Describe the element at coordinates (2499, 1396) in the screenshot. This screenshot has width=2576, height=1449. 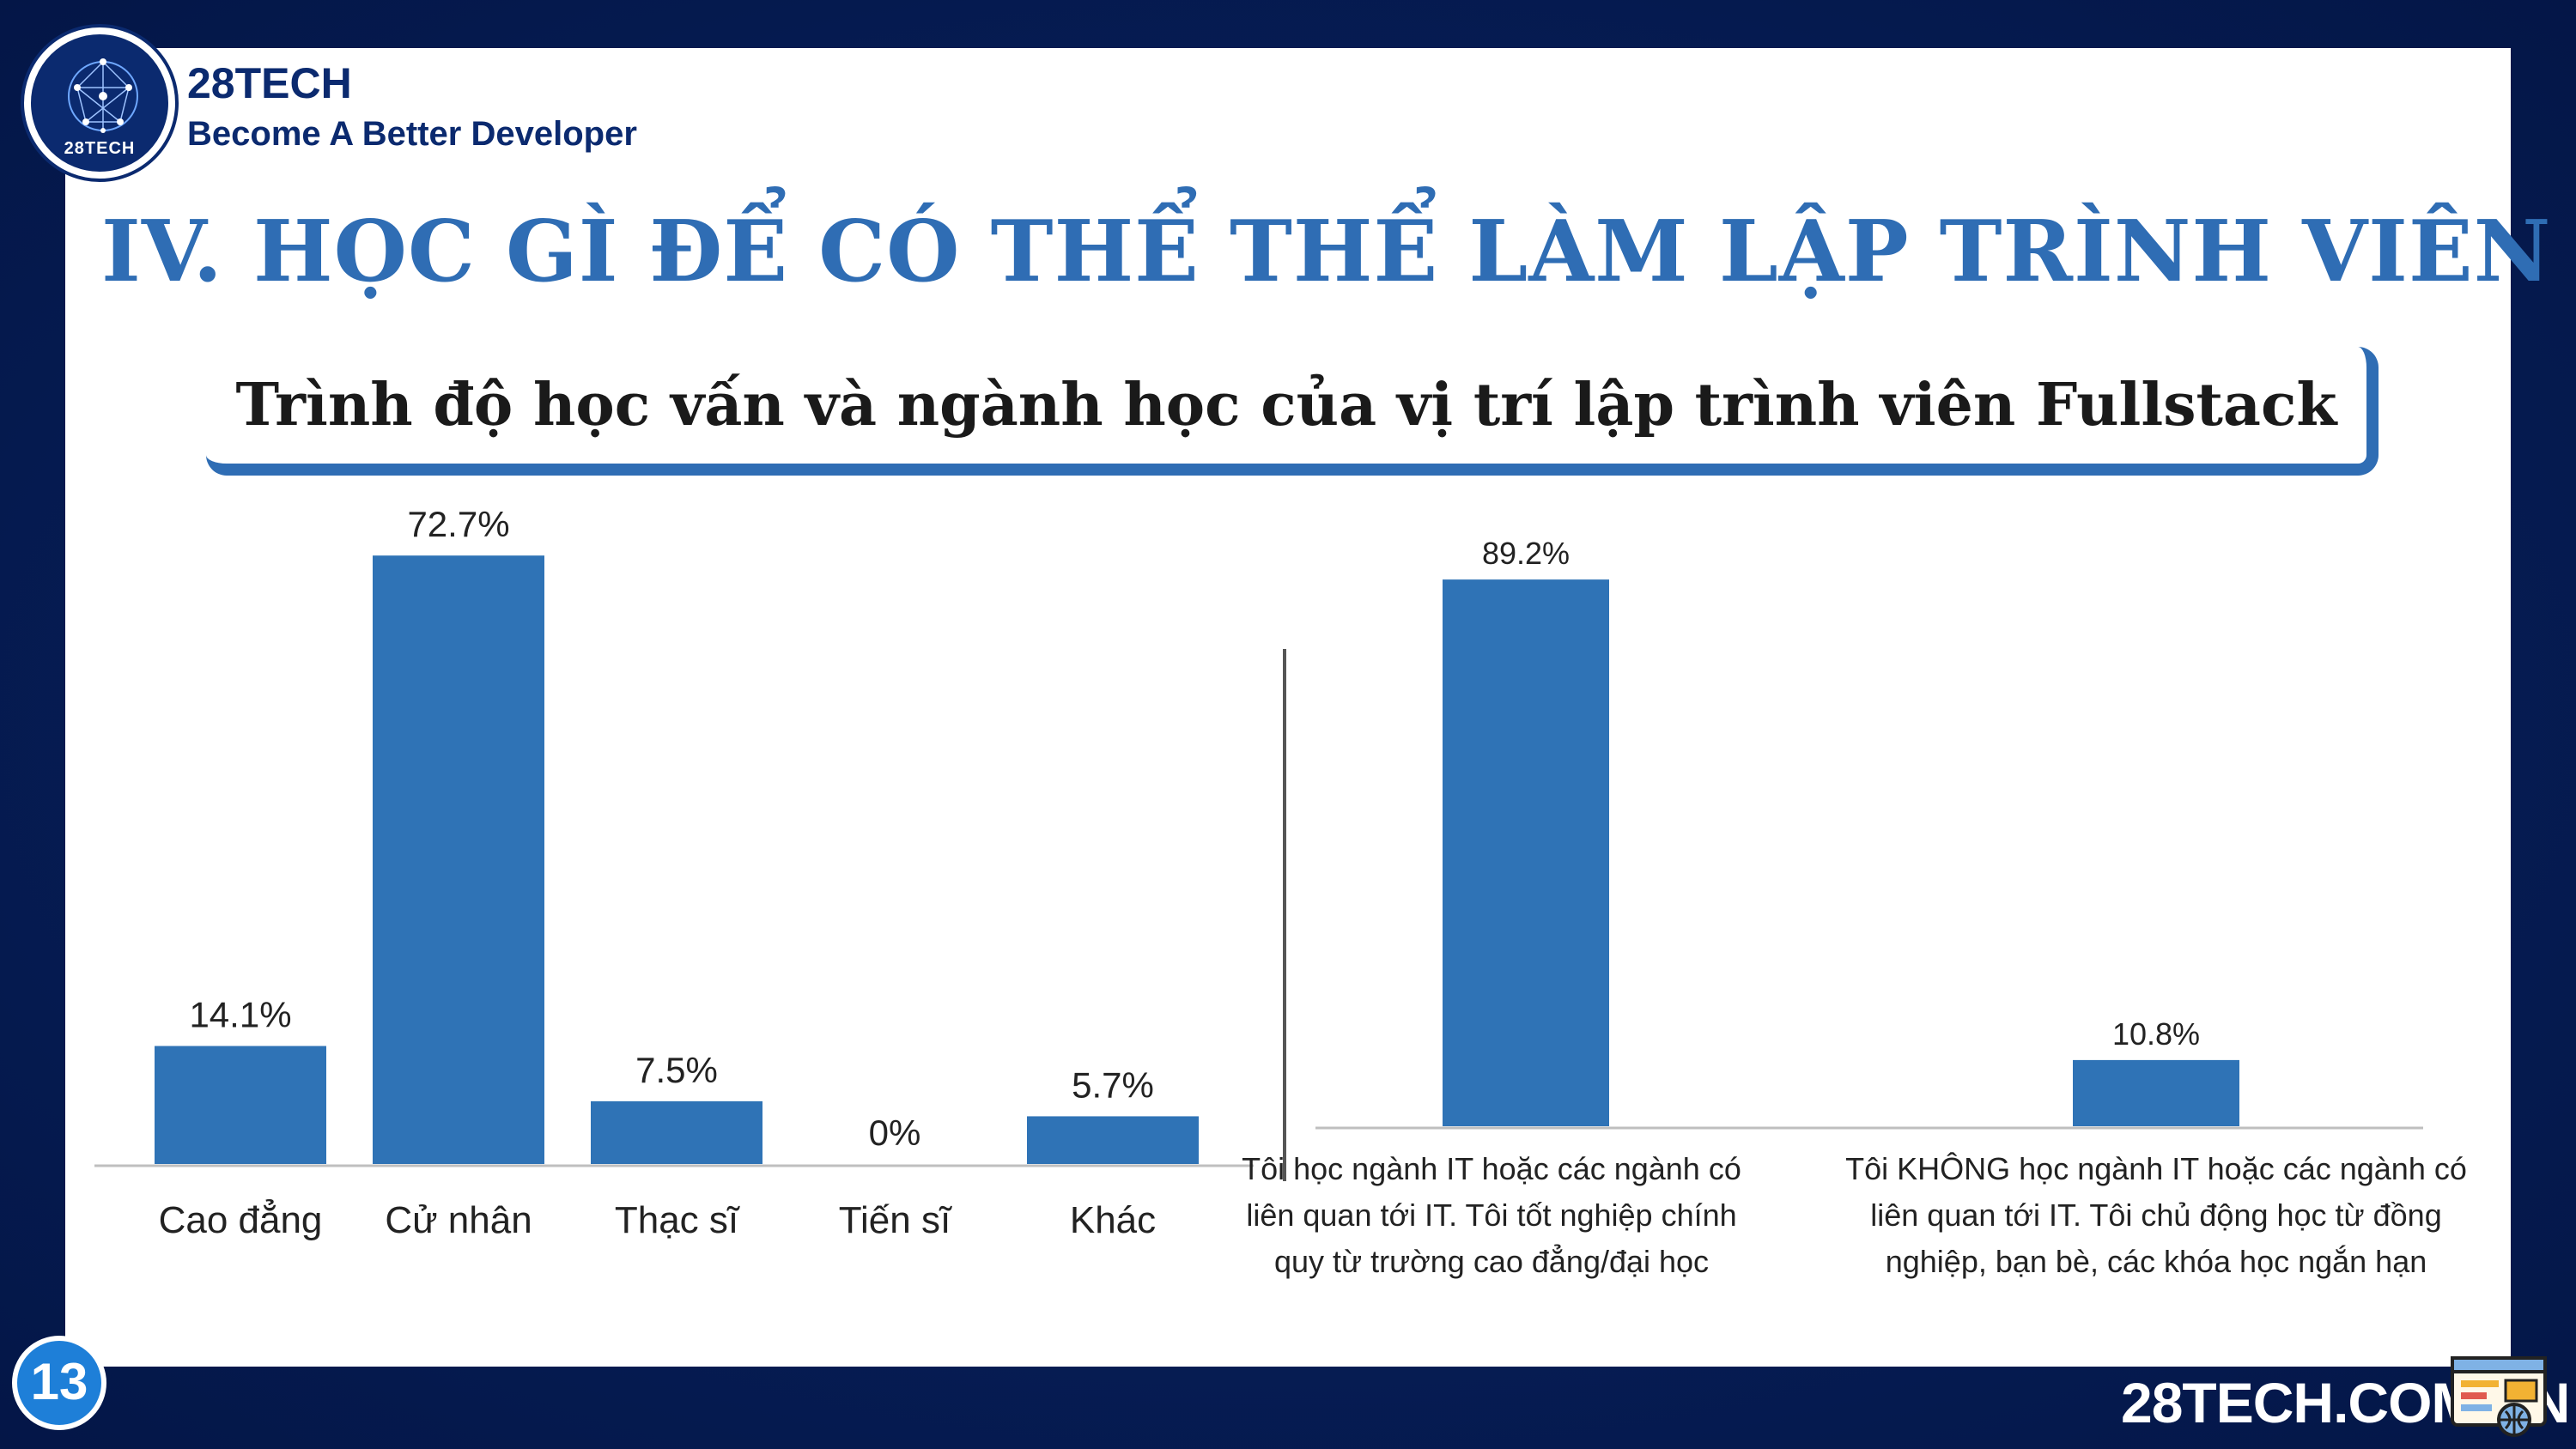
I see `web-browser-icon` at that location.